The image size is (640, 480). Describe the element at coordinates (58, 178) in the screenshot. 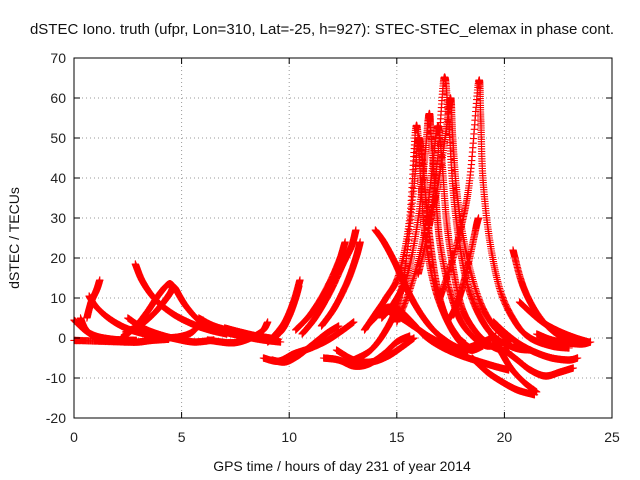

I see `y-tick-label: 40` at that location.